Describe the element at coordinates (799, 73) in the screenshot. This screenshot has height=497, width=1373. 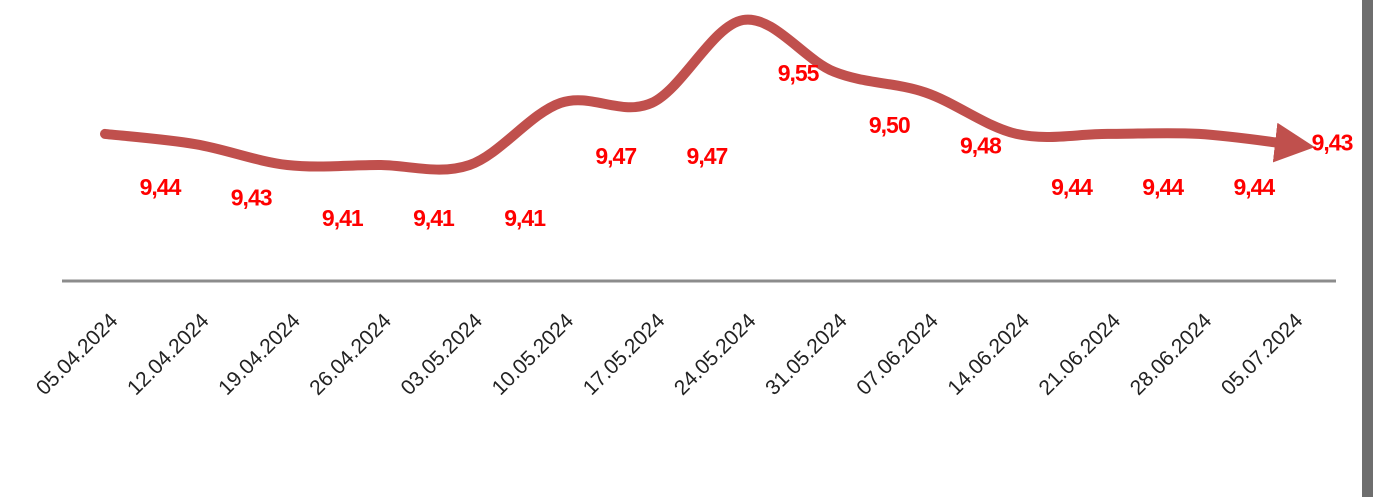
I see `data-label: 9,55` at that location.